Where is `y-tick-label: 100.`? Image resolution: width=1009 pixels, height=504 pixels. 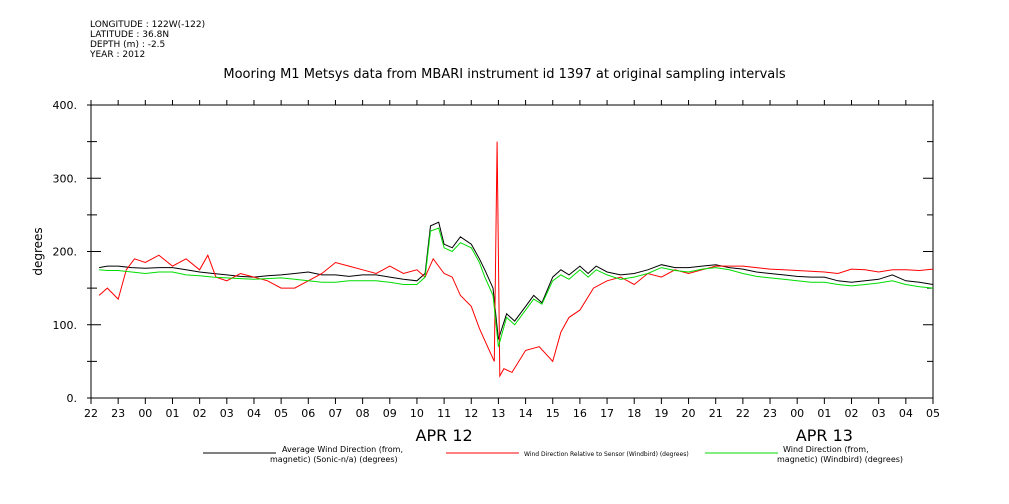 y-tick-label: 100. is located at coordinates (65, 325).